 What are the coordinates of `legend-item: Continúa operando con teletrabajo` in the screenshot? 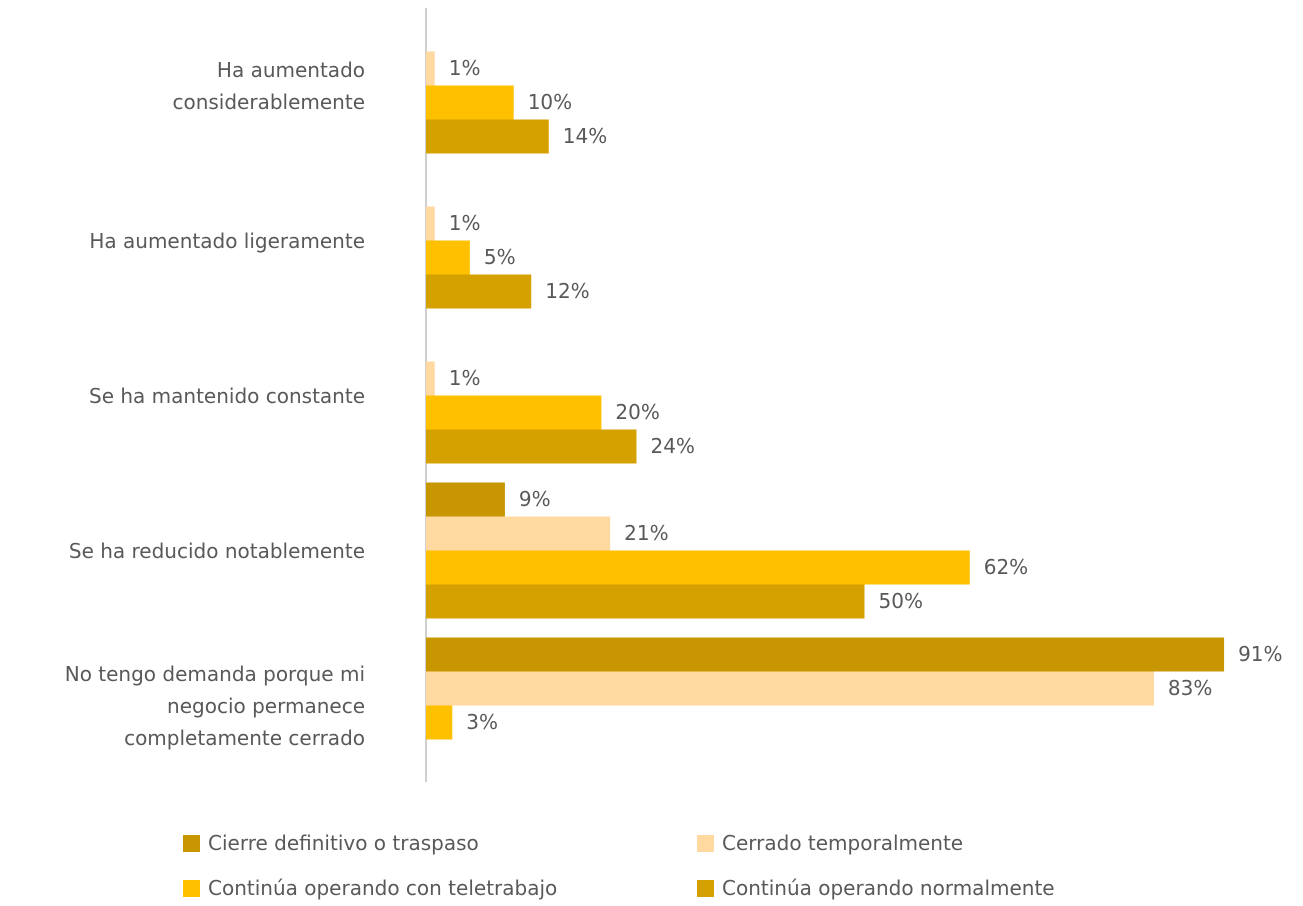 It's located at (370, 888).